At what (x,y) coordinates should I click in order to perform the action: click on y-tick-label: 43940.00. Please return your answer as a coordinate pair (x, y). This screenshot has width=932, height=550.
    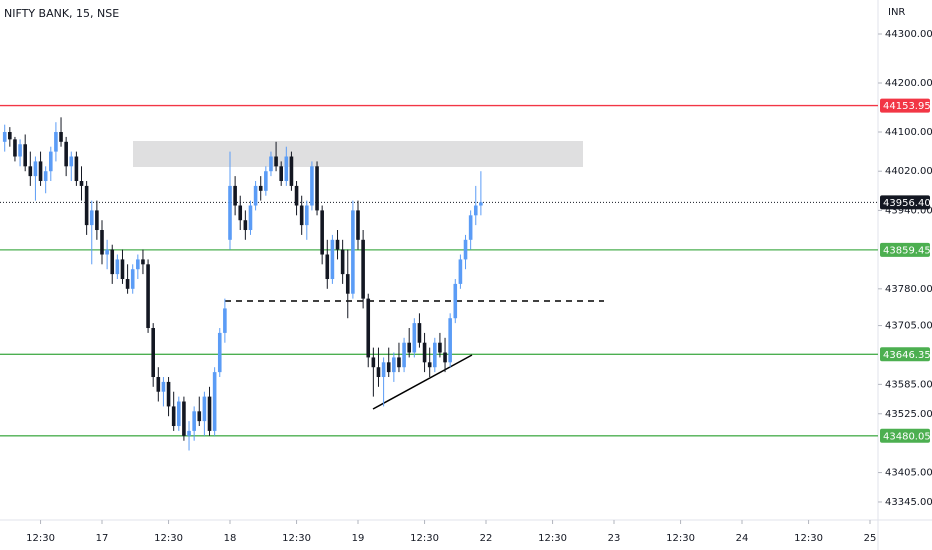
    Looking at the image, I should click on (908, 210).